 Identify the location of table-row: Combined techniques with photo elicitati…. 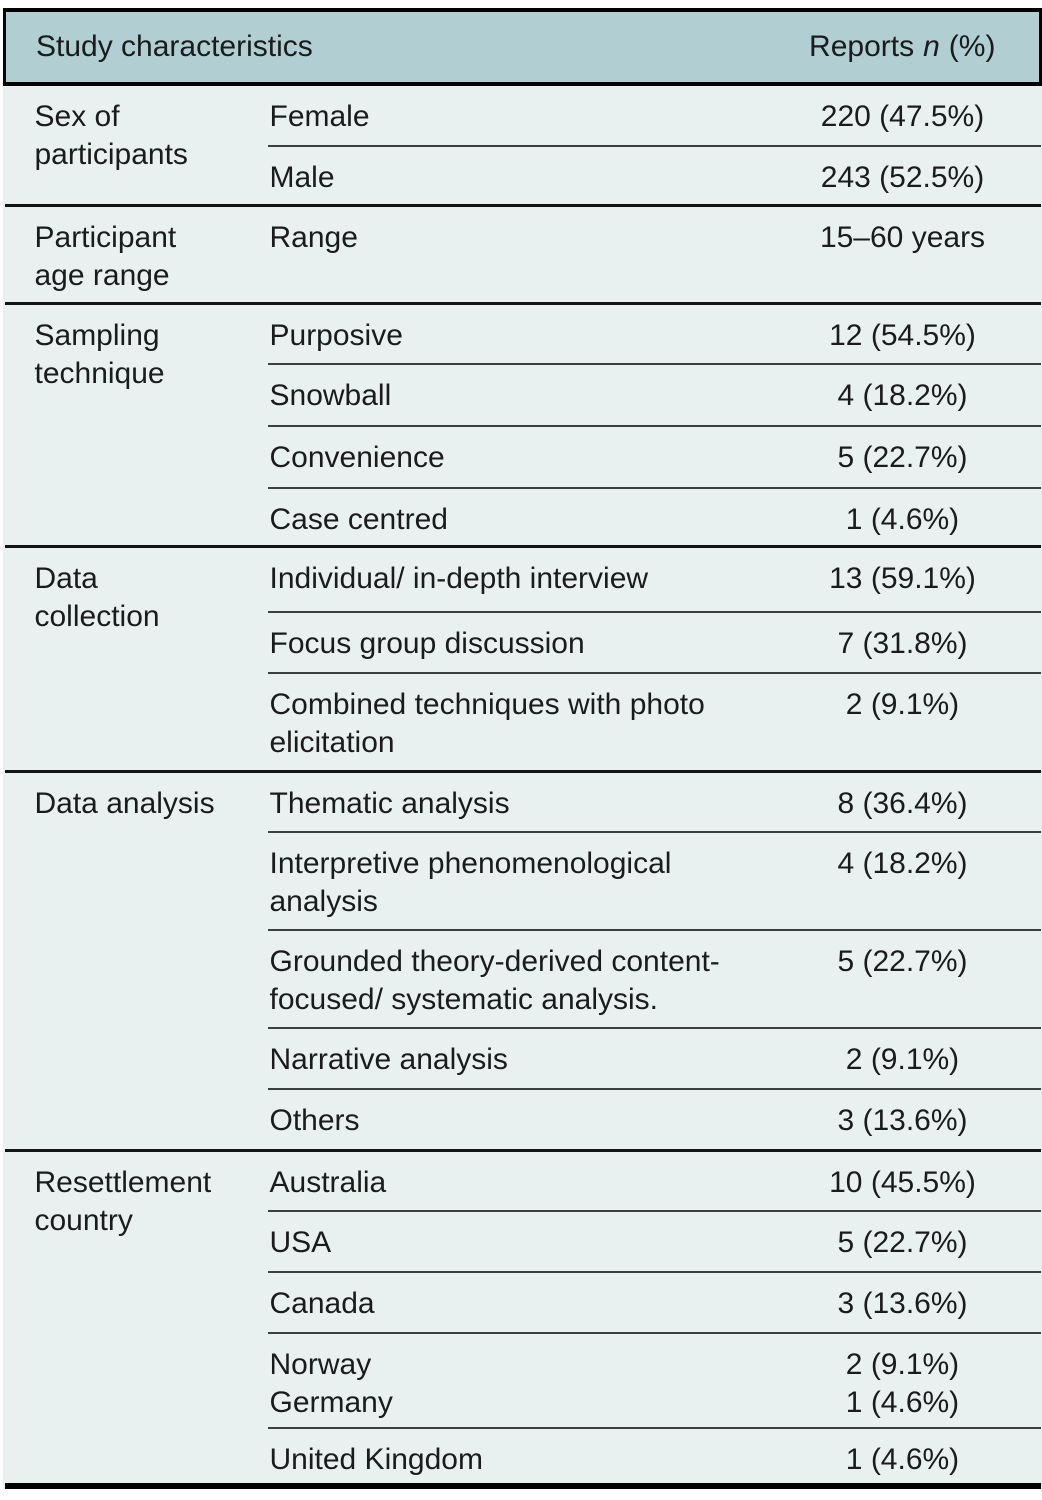
(523, 721).